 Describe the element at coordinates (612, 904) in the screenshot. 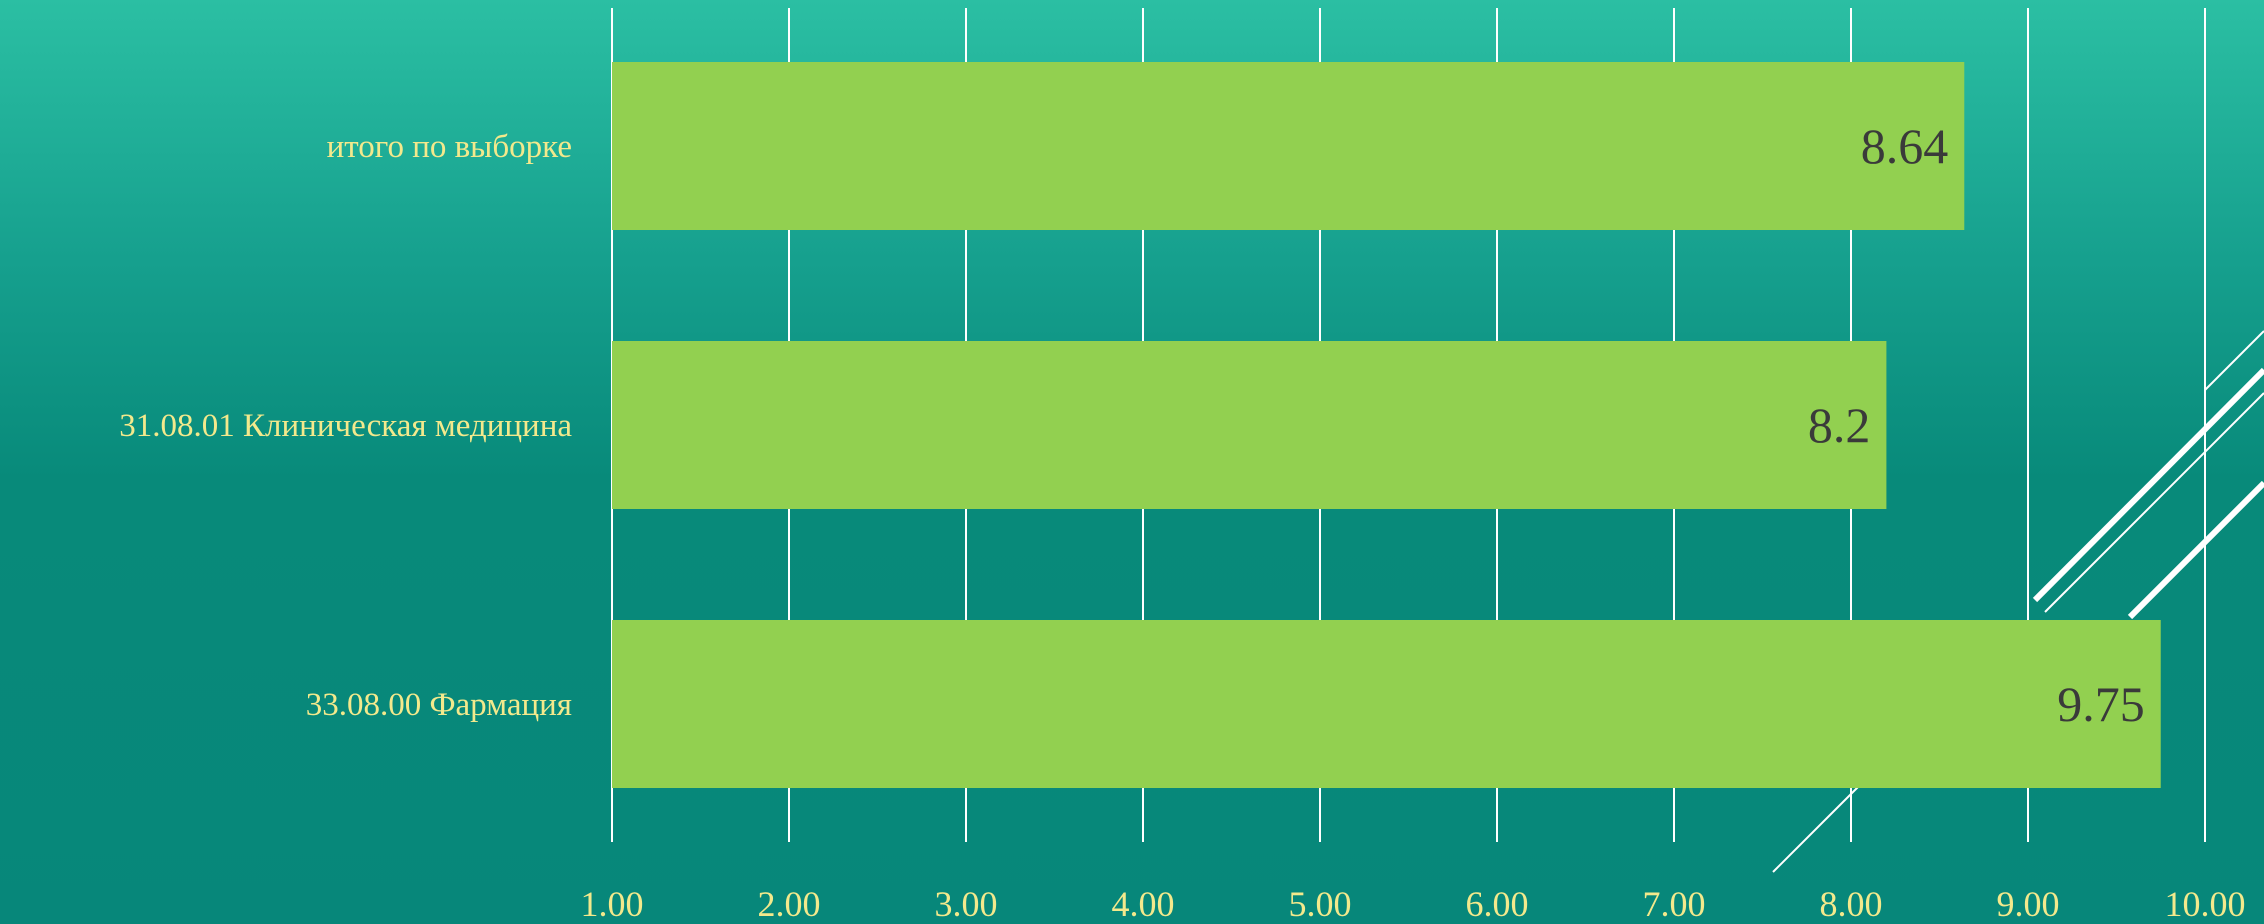

I see `x-tick-label: 1.00` at that location.